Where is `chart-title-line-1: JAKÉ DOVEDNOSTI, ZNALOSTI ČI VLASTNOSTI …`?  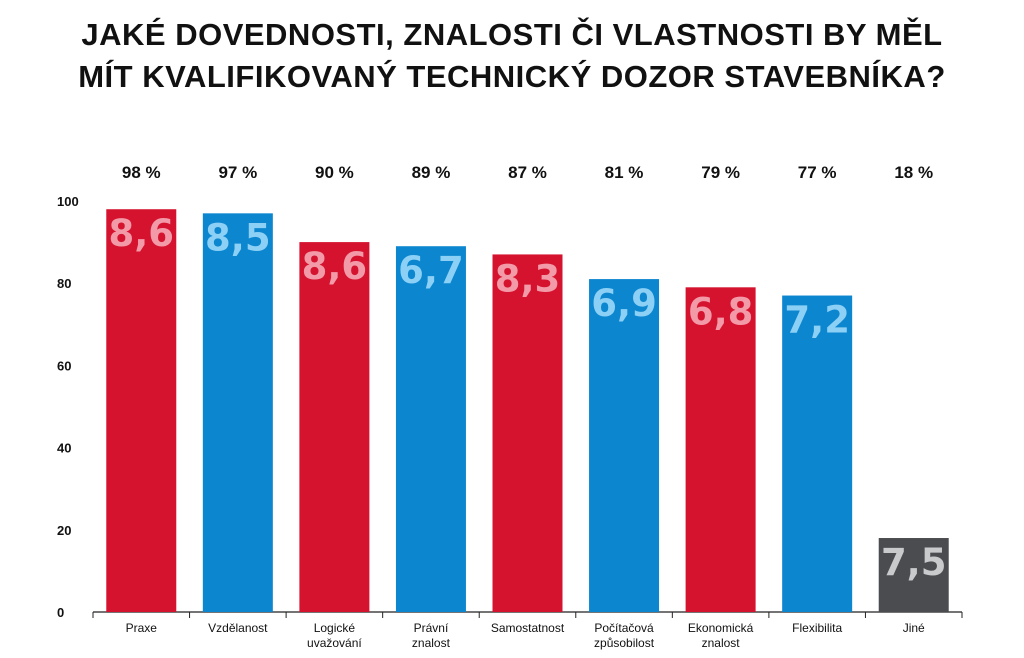 chart-title-line-1: JAKÉ DOVEDNOSTI, ZNALOSTI ČI VLASTNOSTI … is located at coordinates (512, 34).